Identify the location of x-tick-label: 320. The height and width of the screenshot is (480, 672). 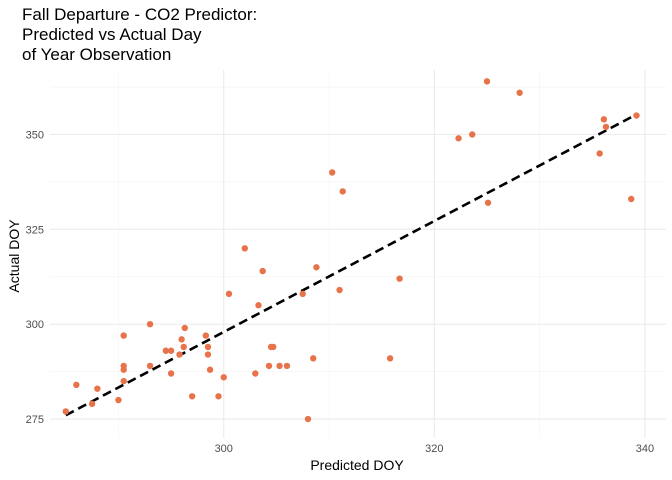
(434, 449).